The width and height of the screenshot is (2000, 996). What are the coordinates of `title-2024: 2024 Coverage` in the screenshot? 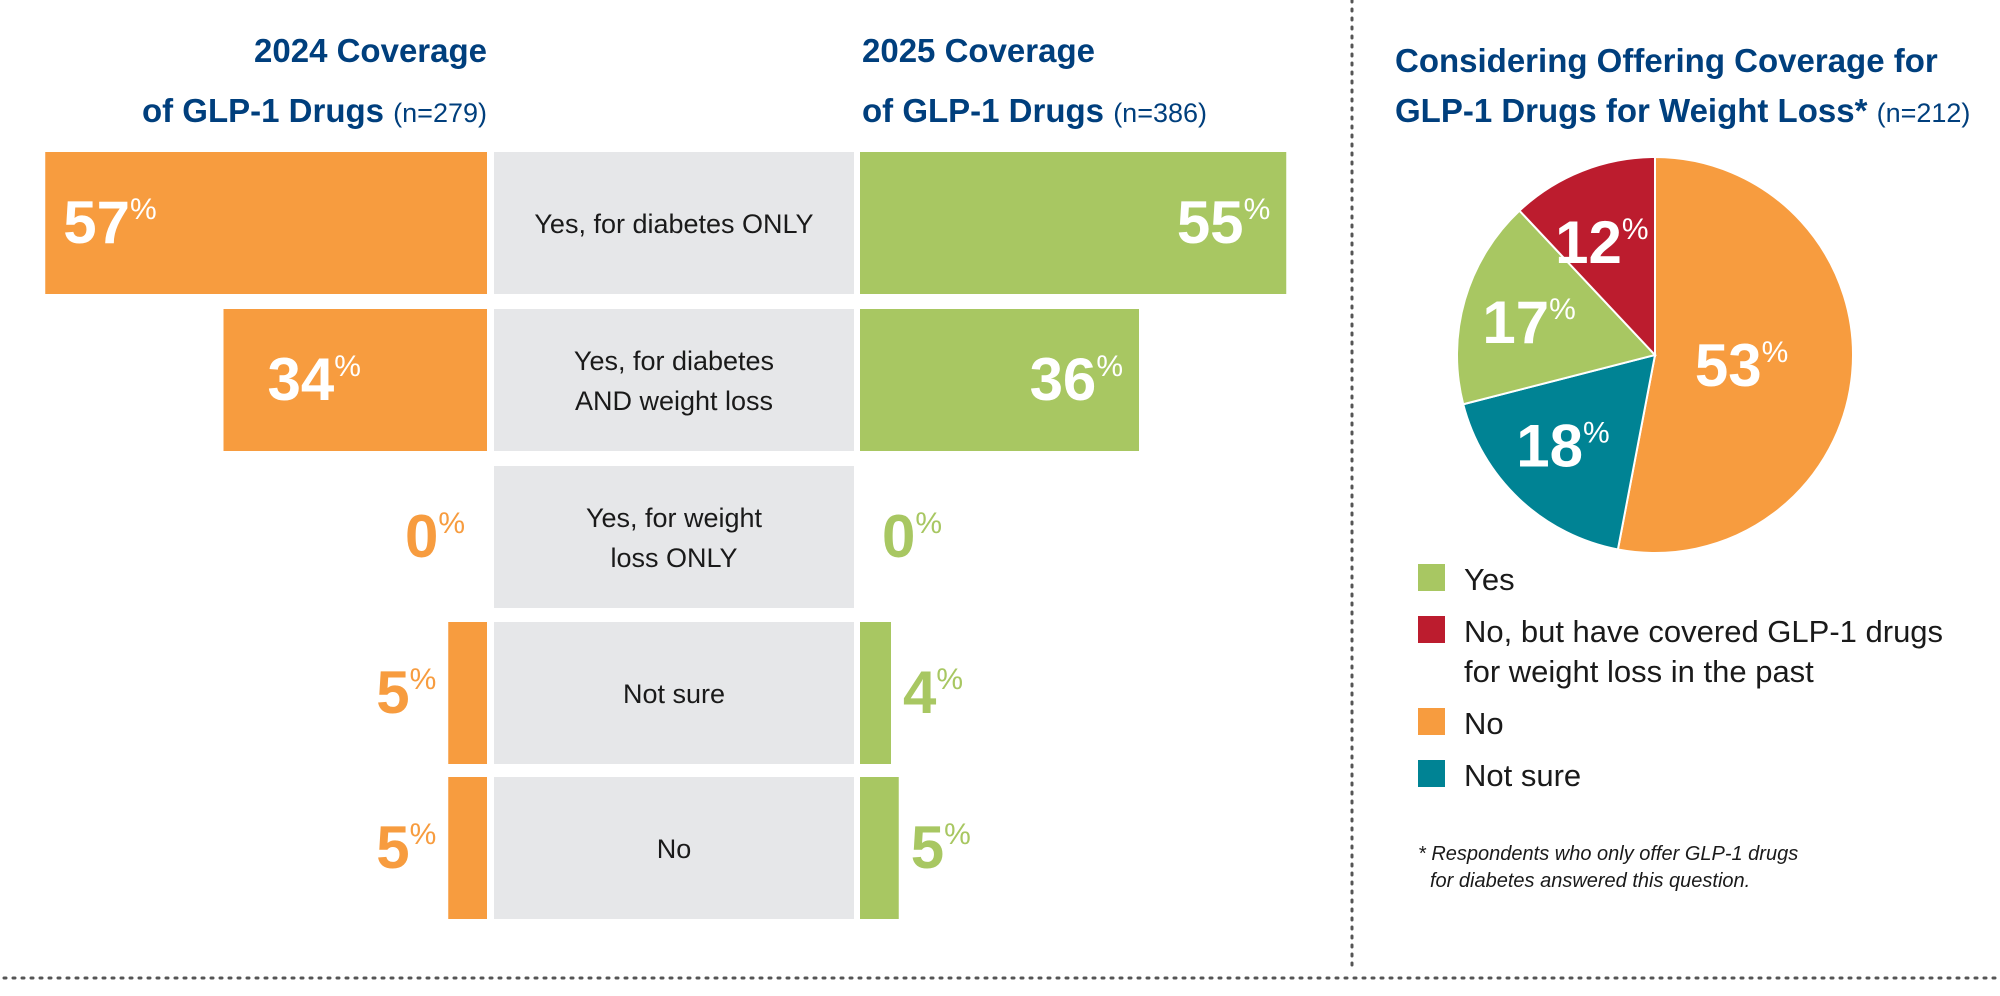 It's located at (370, 50).